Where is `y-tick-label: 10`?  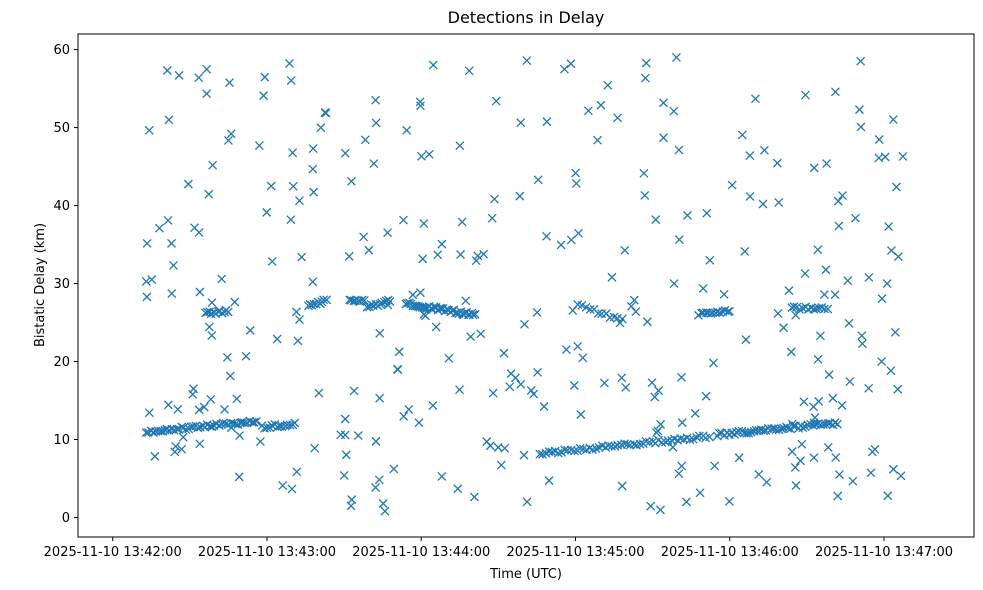 y-tick-label: 10 is located at coordinates (61, 440).